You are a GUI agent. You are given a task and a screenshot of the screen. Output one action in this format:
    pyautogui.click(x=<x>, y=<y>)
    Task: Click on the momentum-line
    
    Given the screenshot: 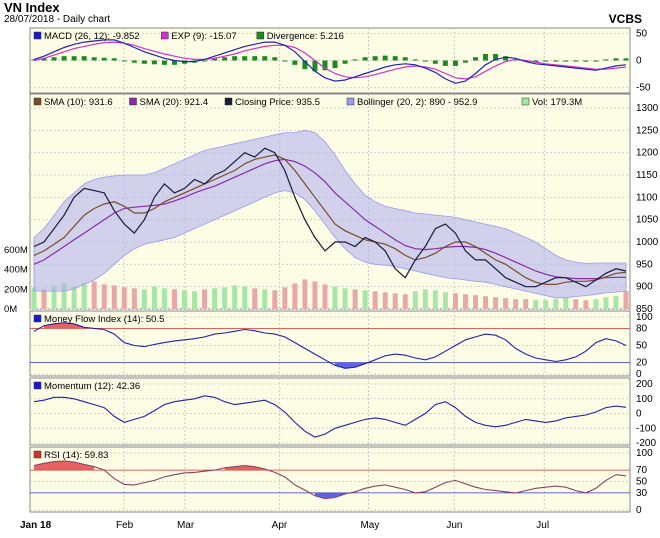 What is the action you would take?
    pyautogui.click(x=330, y=416)
    